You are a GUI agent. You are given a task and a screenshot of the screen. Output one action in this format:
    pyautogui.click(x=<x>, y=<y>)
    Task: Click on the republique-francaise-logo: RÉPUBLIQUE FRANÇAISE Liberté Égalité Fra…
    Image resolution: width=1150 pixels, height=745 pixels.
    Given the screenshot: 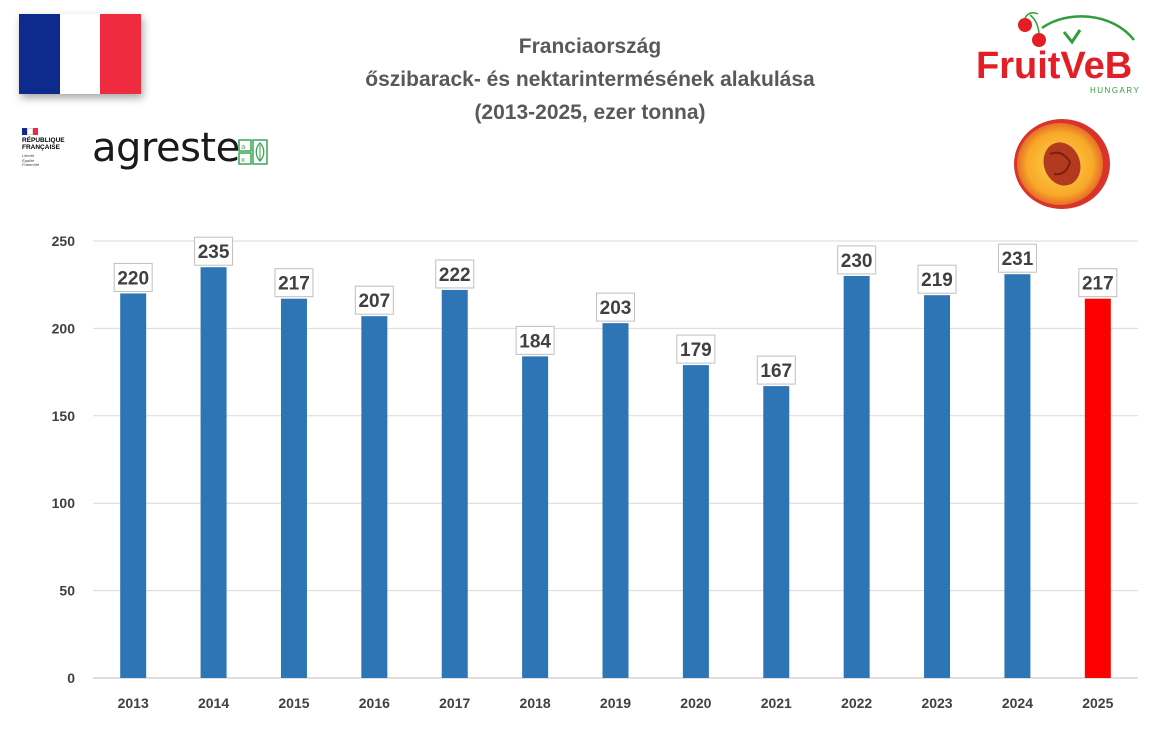 What is the action you would take?
    pyautogui.click(x=52, y=148)
    